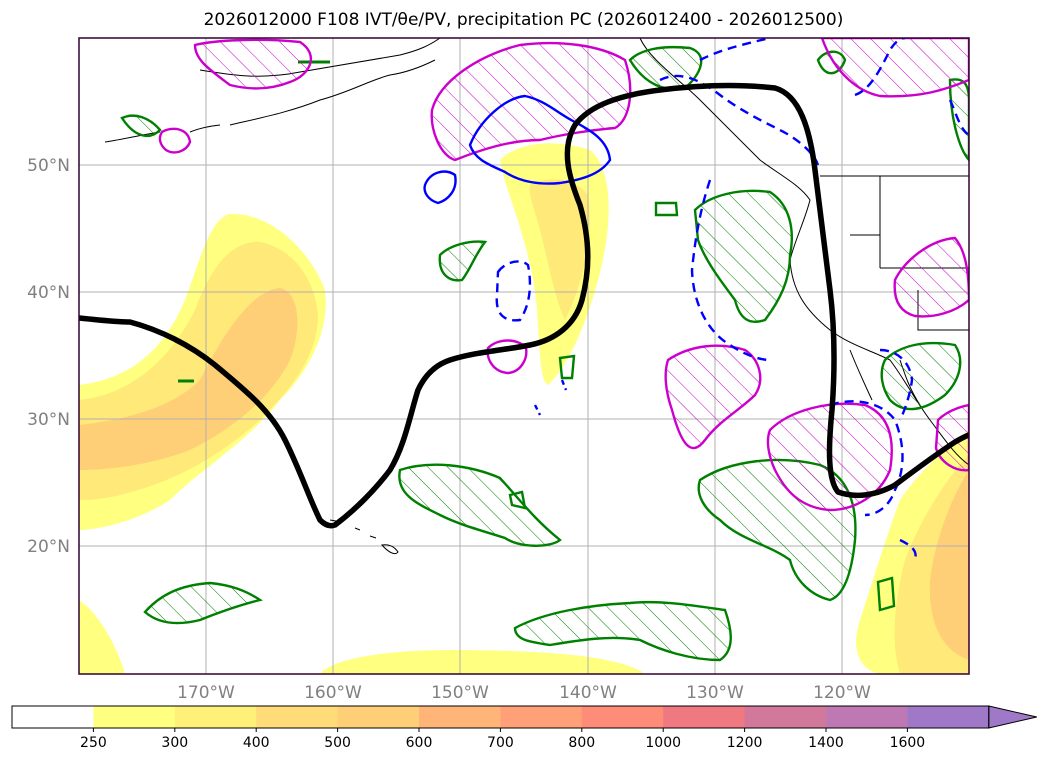 The image size is (1047, 767). I want to click on colorbar-tick-label: 800, so click(581, 743).